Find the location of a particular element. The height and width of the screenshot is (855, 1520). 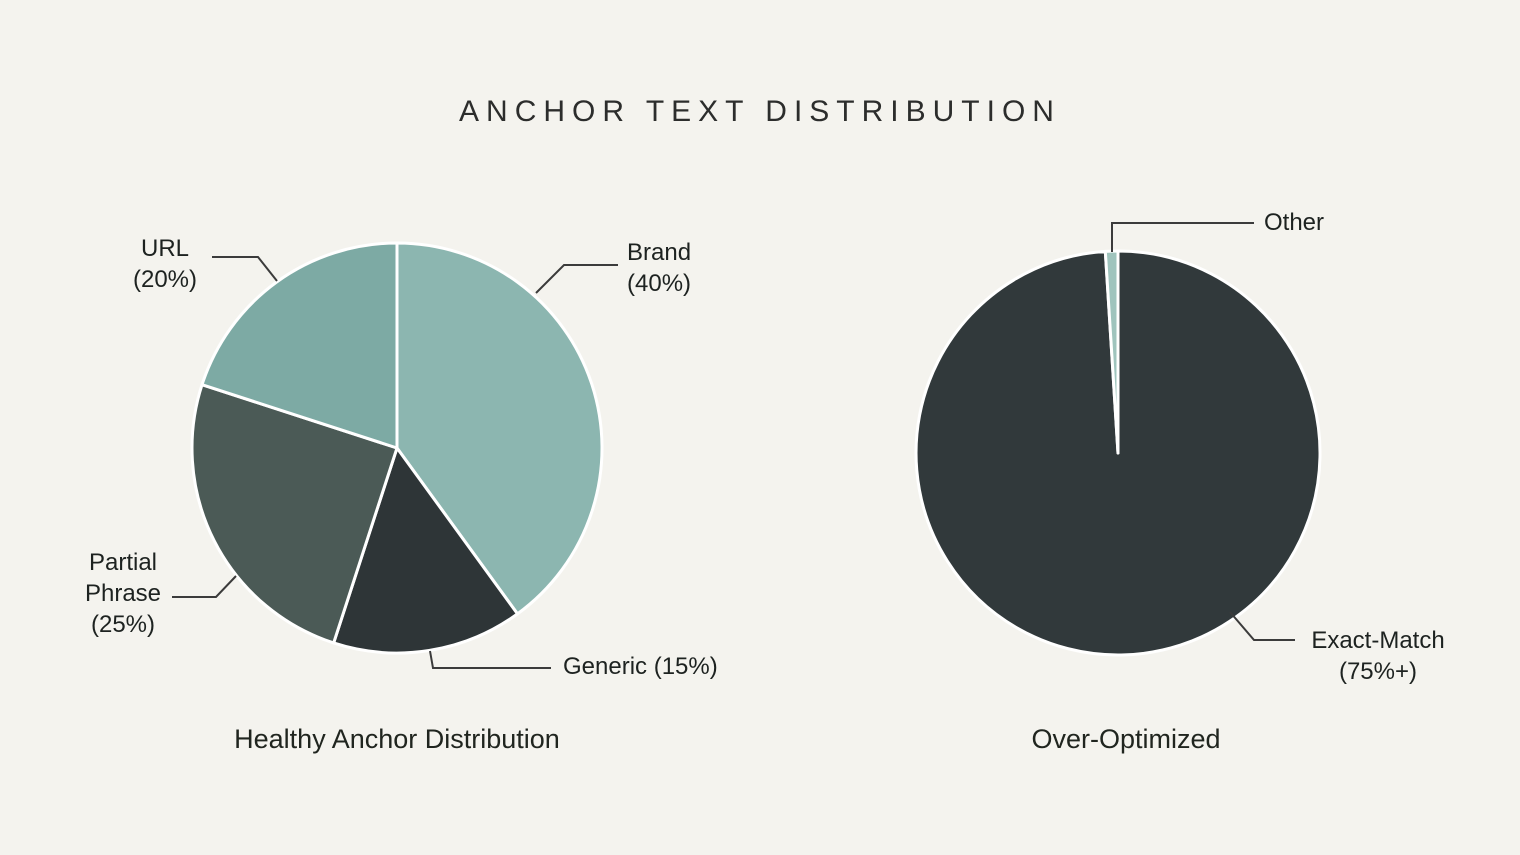

slice-label-brand-pct: (40%) is located at coordinates (659, 283).